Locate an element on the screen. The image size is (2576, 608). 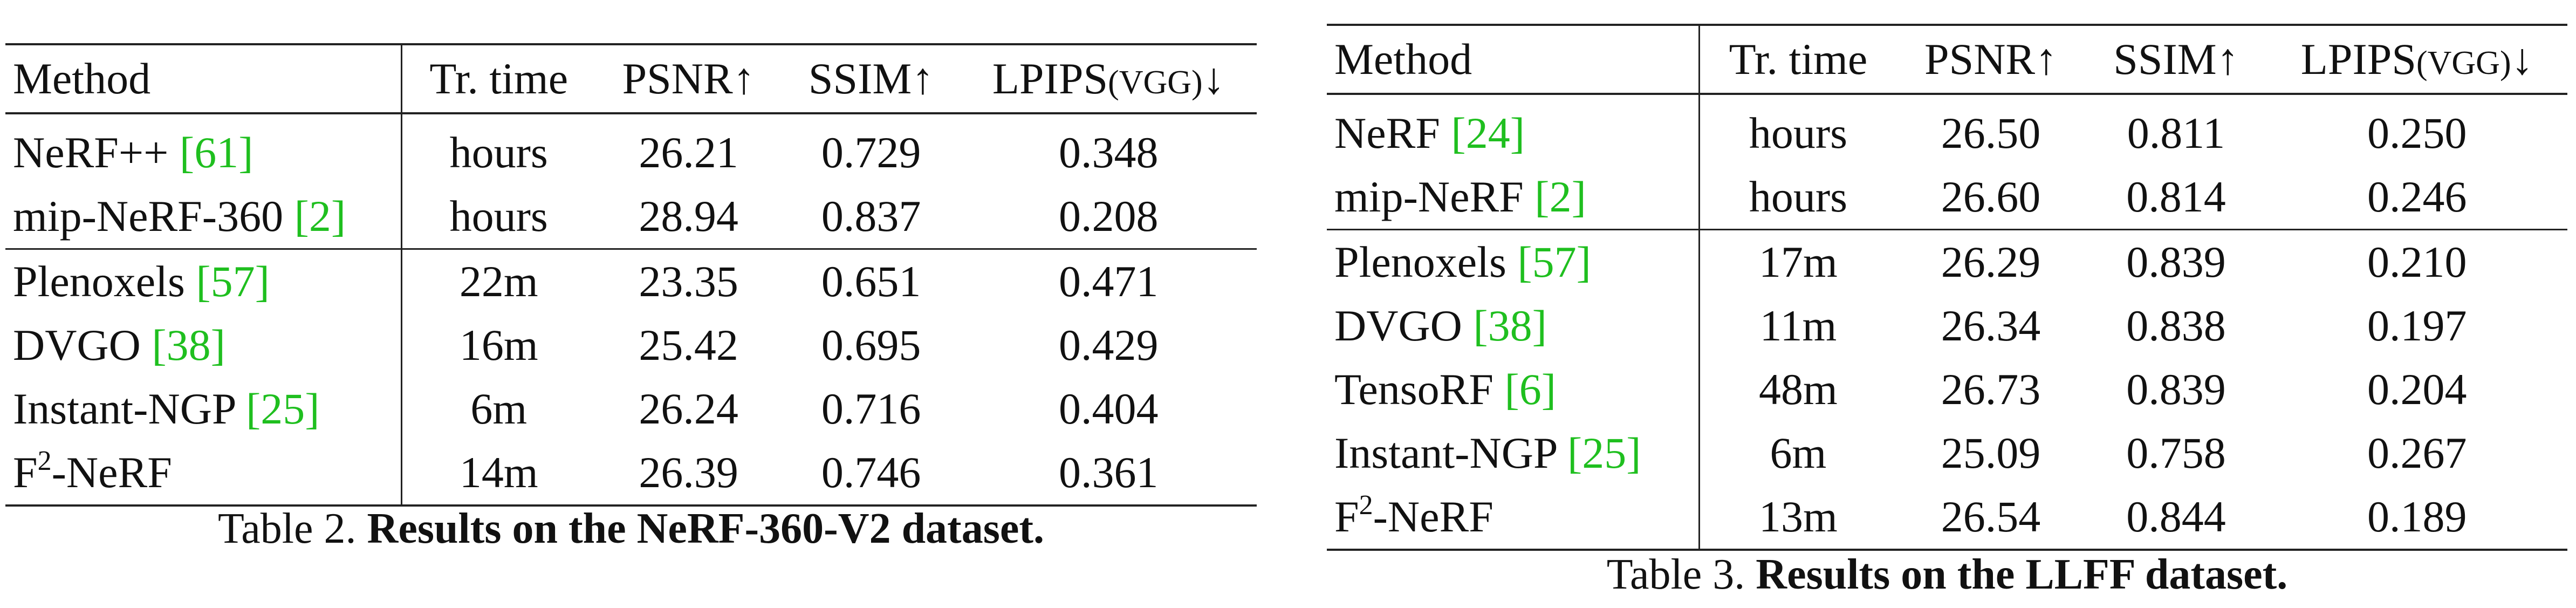
table-row: Plenoxels [57] 17m 26.29 0.839 0.210 is located at coordinates (1947, 261).